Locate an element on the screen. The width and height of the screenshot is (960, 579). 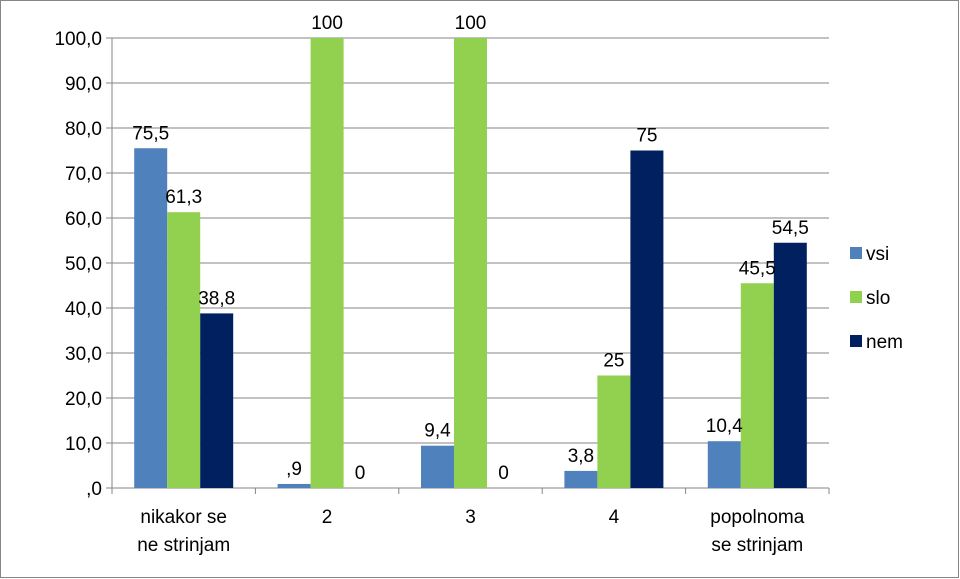
y-tick-label: 40,0 is located at coordinates (83, 309).